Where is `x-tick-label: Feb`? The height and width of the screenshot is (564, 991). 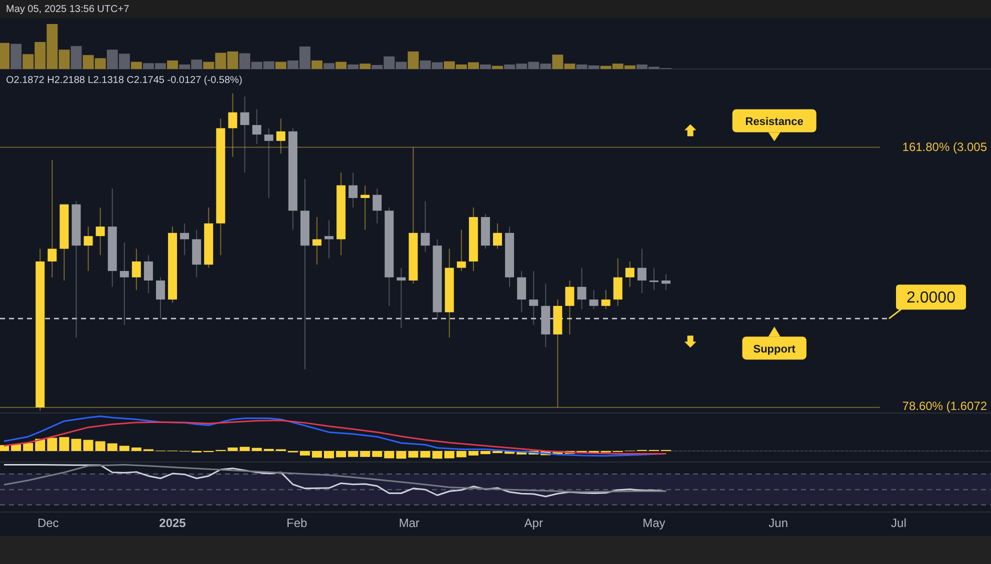
x-tick-label: Feb is located at coordinates (297, 523).